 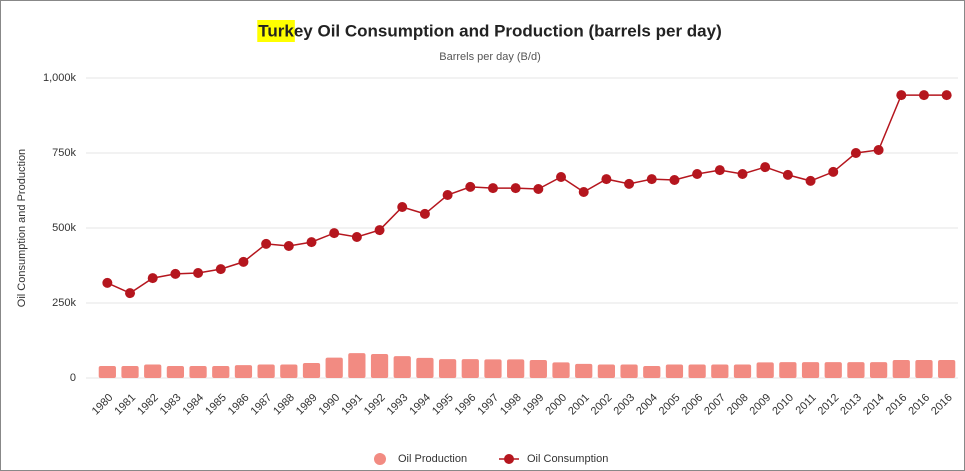 What do you see at coordinates (489, 57) in the screenshot?
I see `chart-subtitle: Barrels per day (B/d)` at bounding box center [489, 57].